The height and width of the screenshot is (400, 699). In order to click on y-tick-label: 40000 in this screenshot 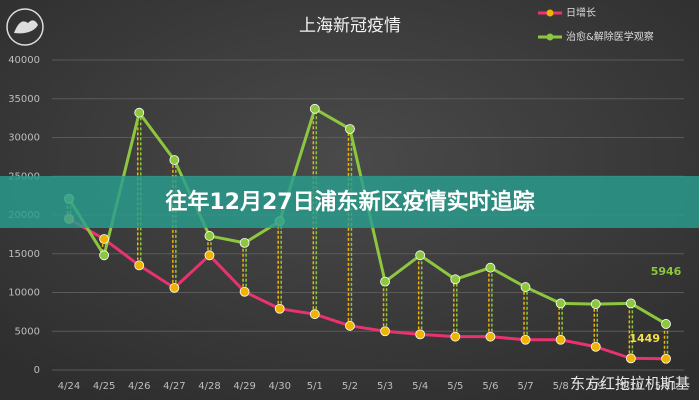, I will do `click(24, 60)`.